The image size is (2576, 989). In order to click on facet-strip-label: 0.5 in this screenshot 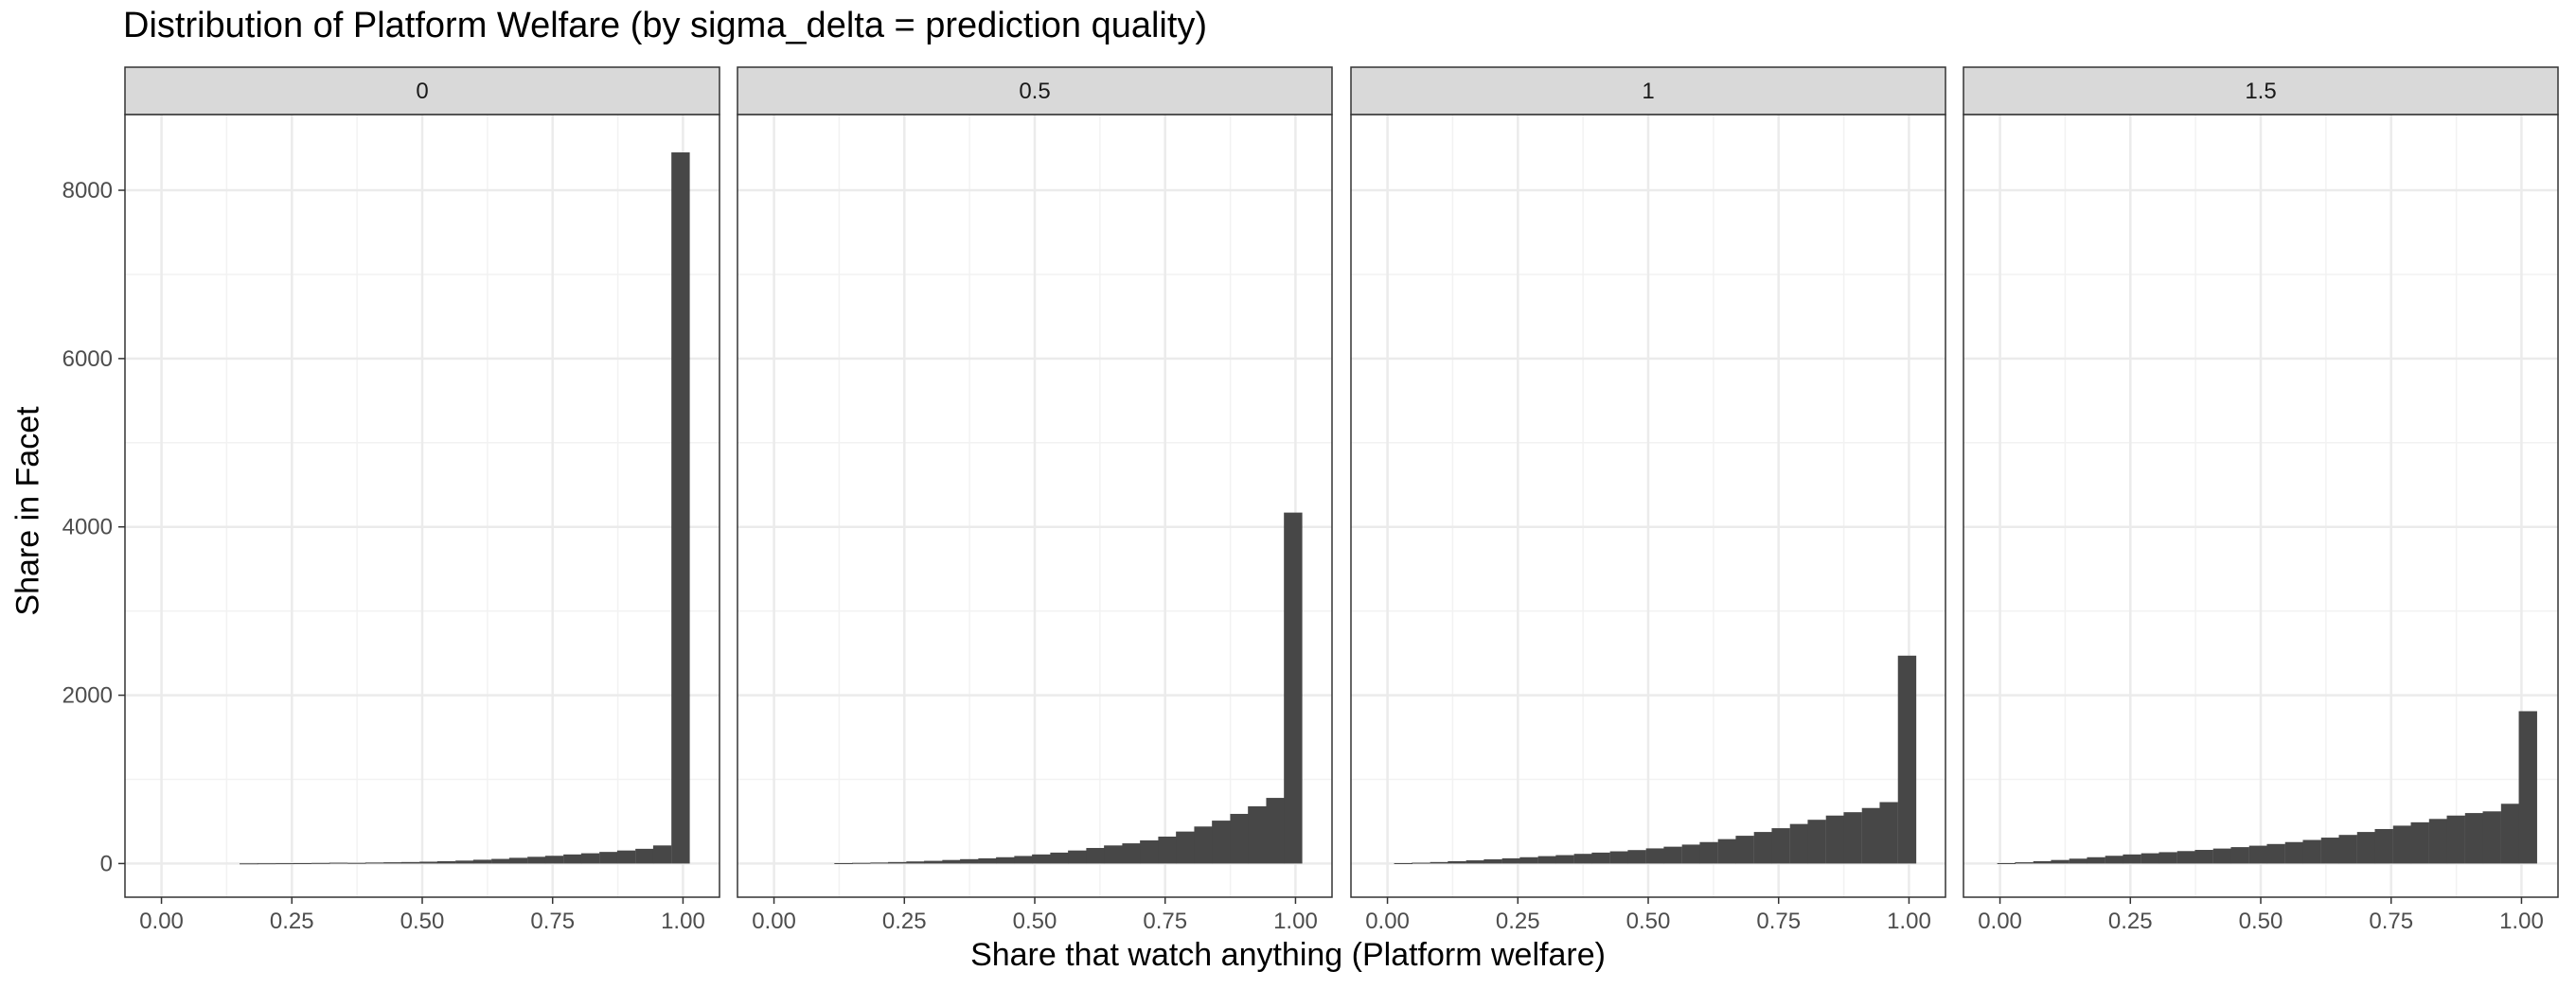, I will do `click(1035, 91)`.